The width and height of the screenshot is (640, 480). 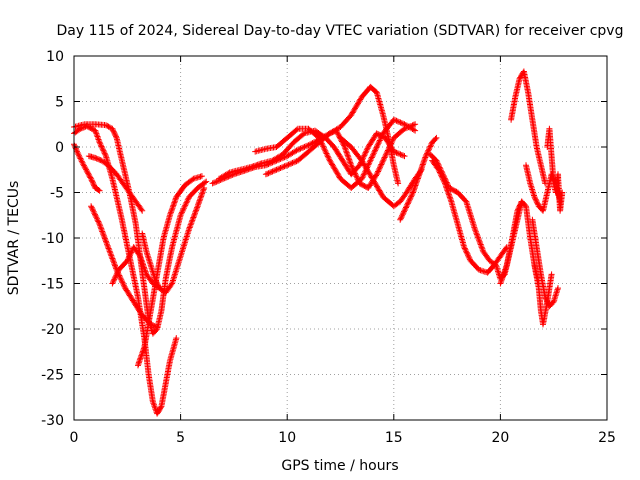 What do you see at coordinates (74, 438) in the screenshot?
I see `x-tick-label: 0` at bounding box center [74, 438].